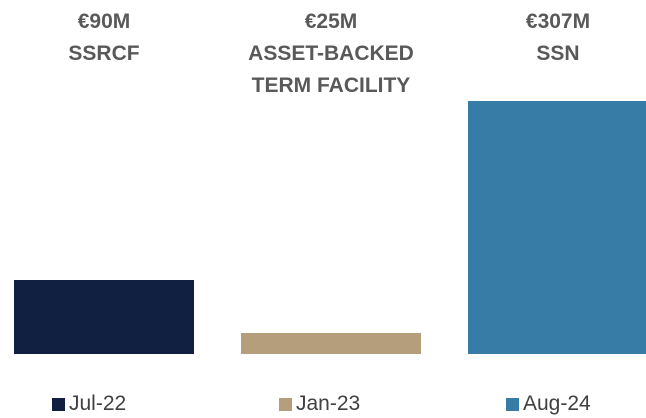  Describe the element at coordinates (547, 38) in the screenshot. I see `bar-header: €307M SSN` at that location.